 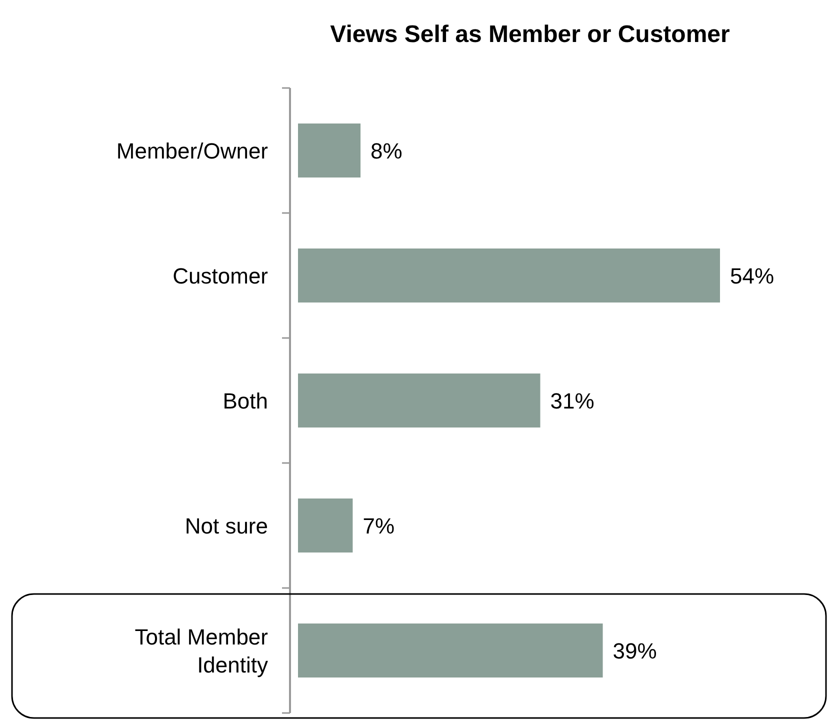 What do you see at coordinates (226, 526) in the screenshot?
I see `y-tick-label: Not sure` at bounding box center [226, 526].